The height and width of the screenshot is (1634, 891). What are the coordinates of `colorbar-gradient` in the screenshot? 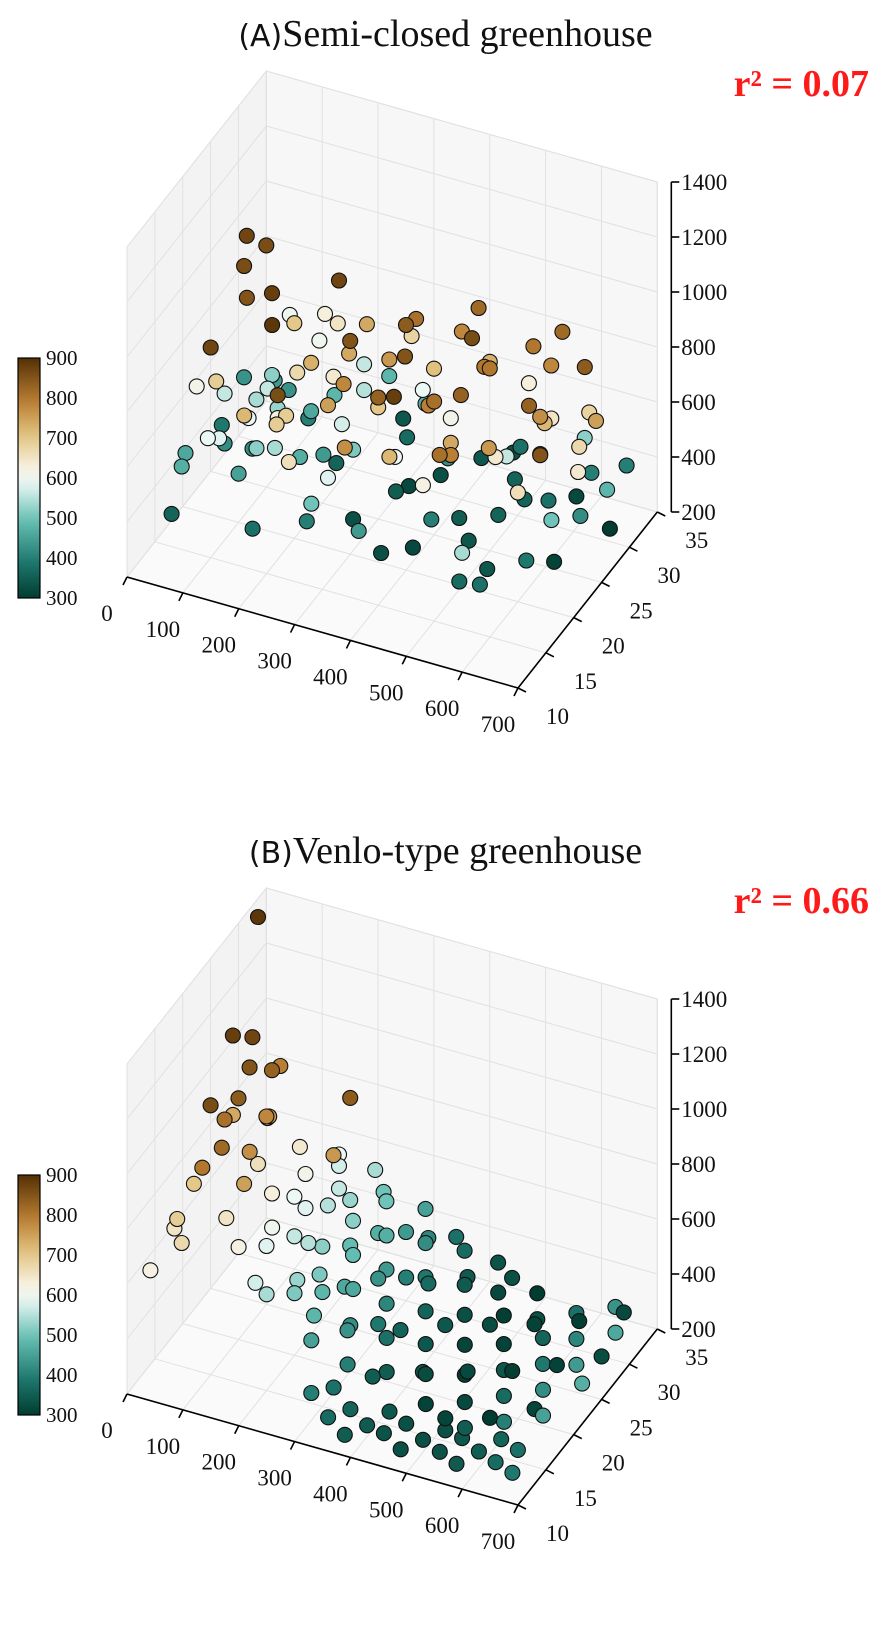 It's located at (29, 478).